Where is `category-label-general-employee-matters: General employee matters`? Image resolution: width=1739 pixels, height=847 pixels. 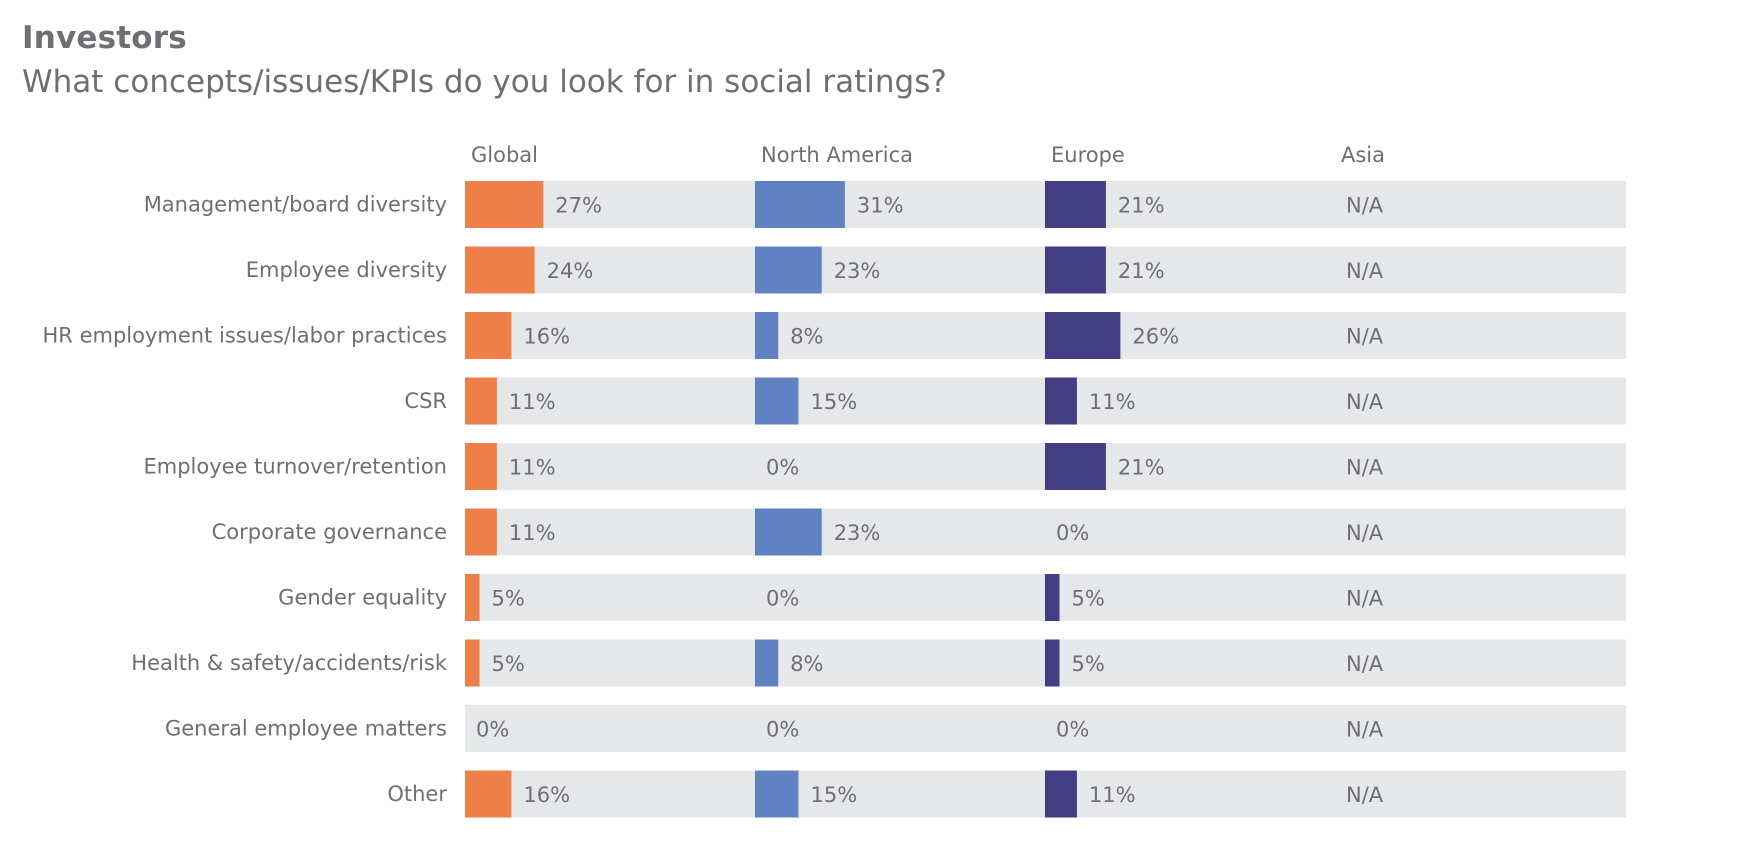
category-label-general-employee-matters: General employee matters is located at coordinates (306, 729).